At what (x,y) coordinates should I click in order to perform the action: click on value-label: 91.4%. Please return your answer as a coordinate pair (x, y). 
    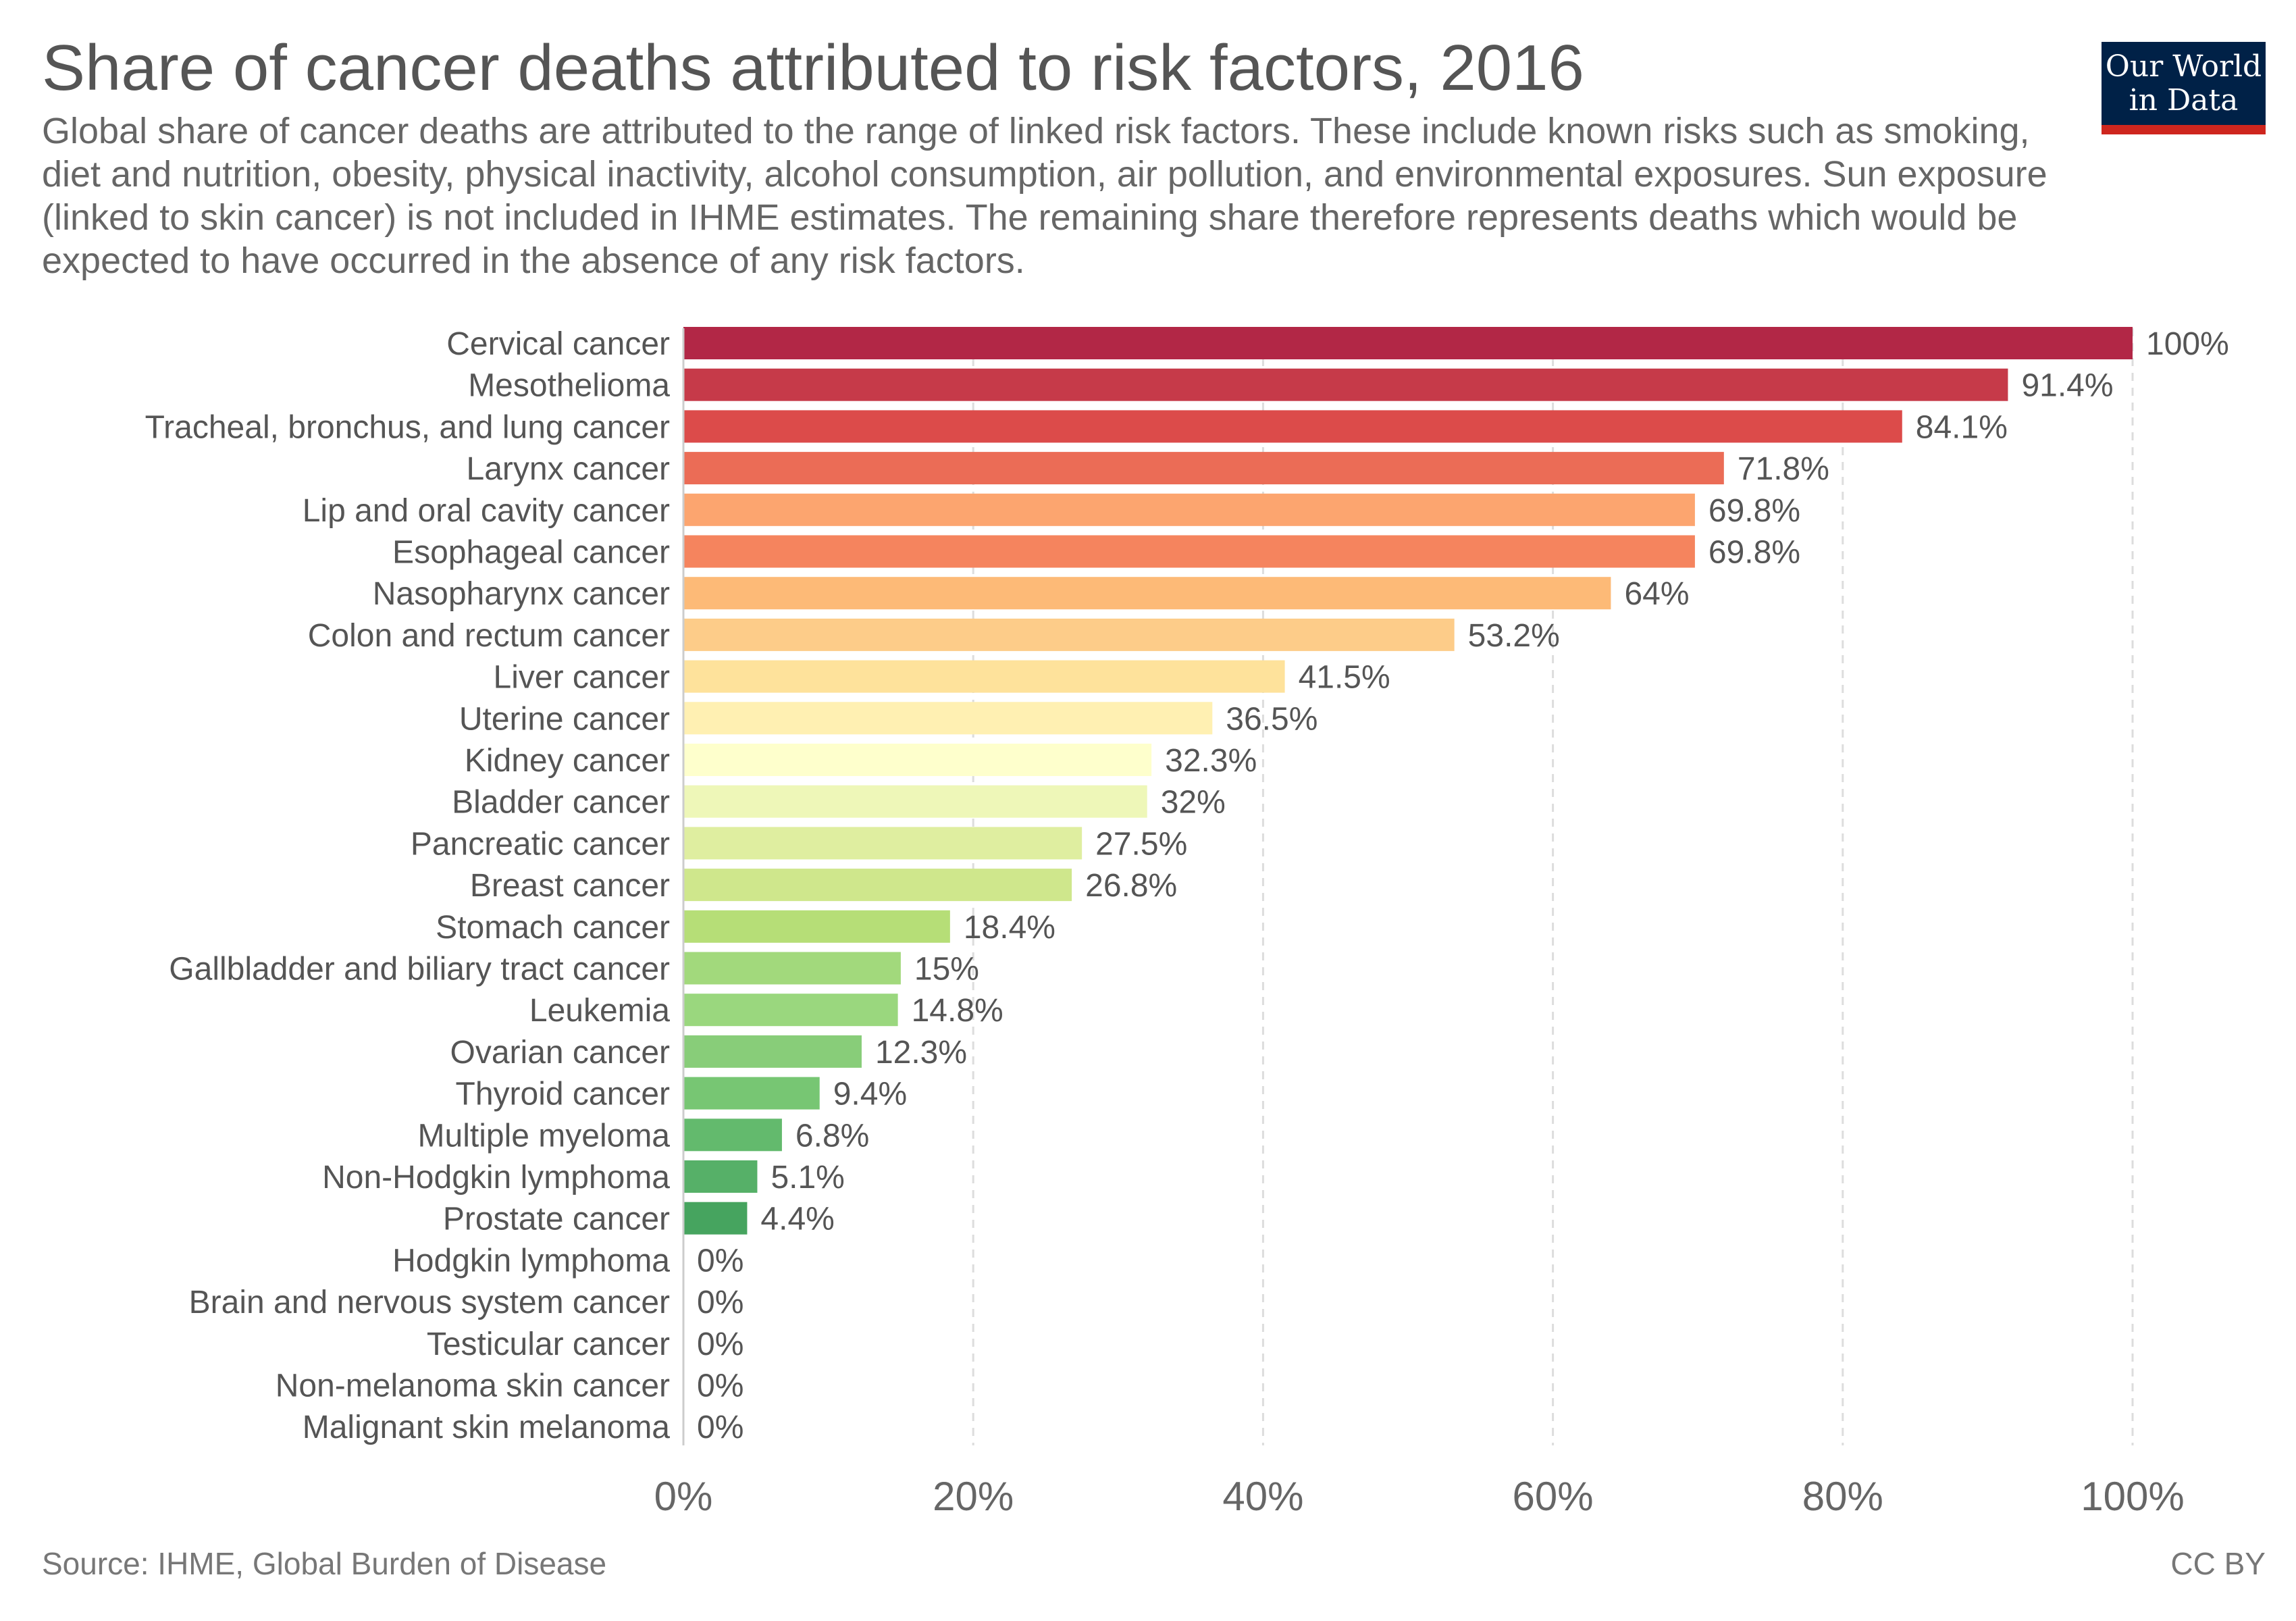
    Looking at the image, I should click on (2067, 386).